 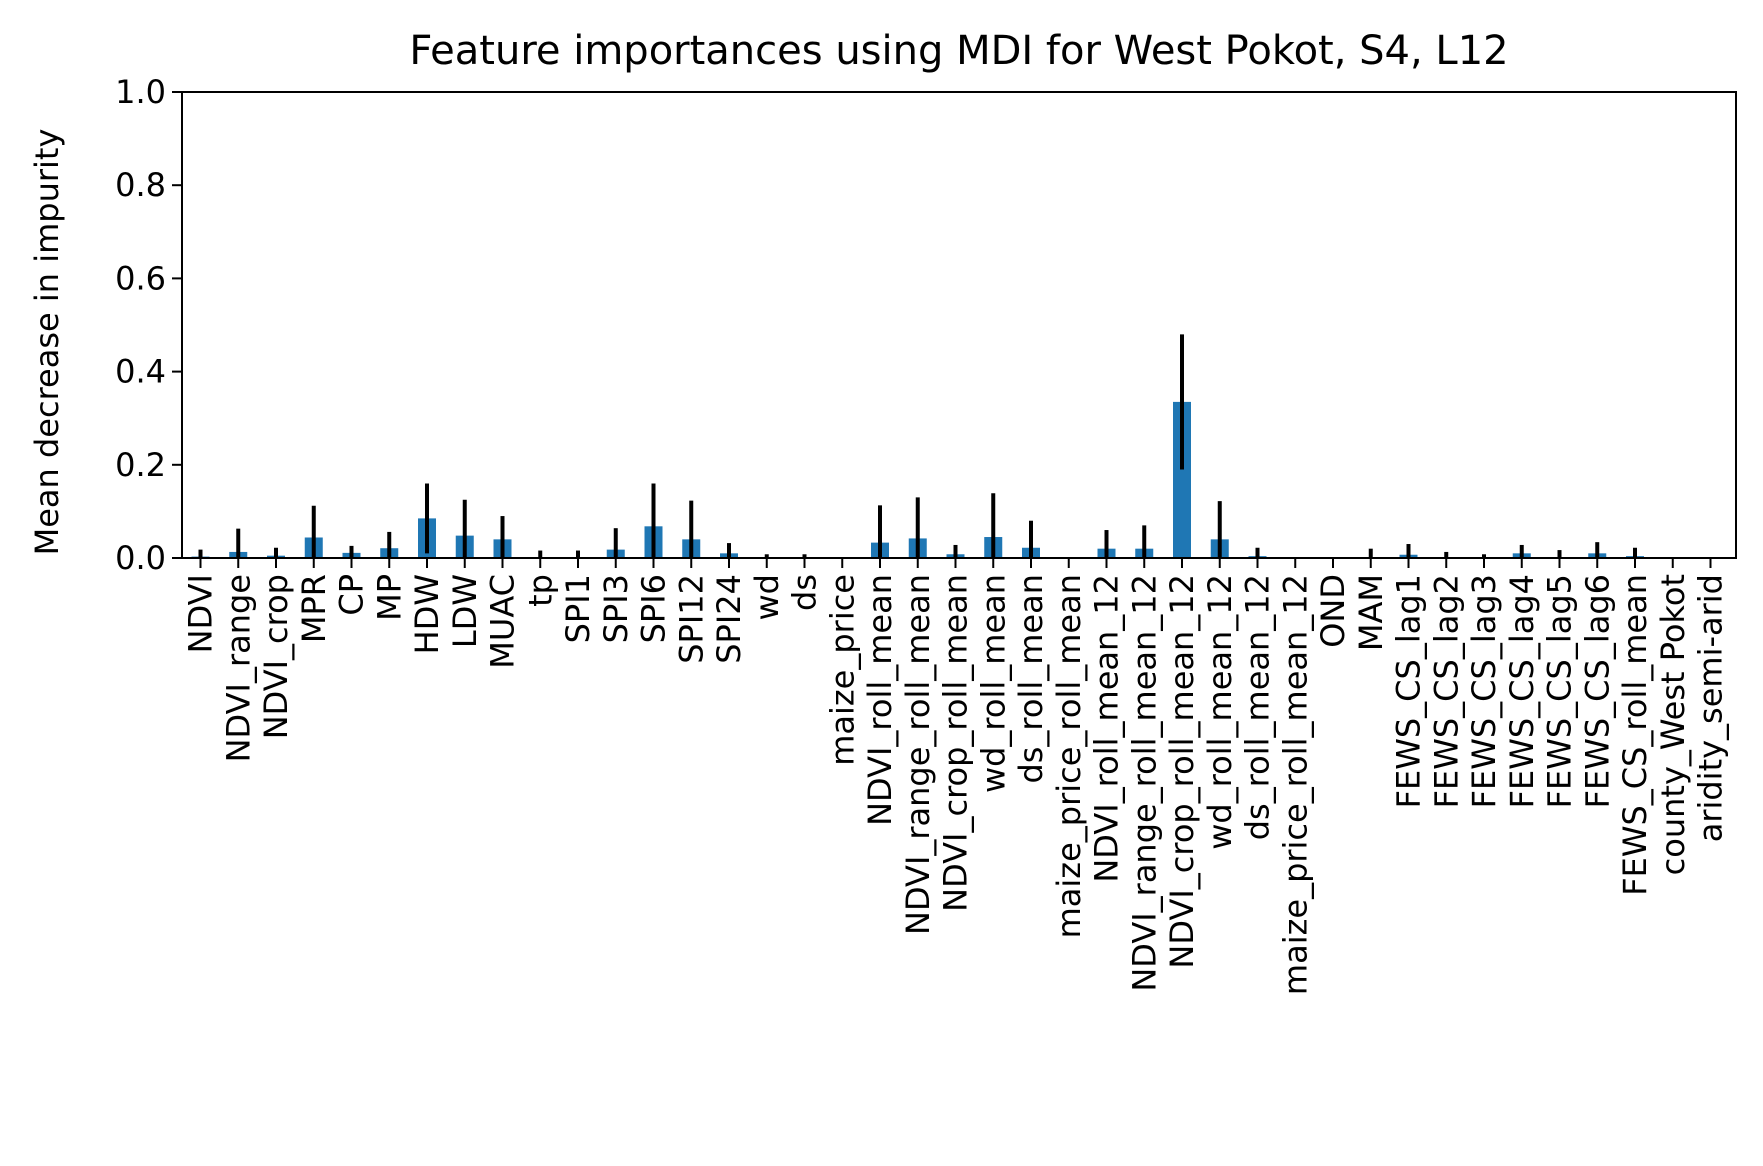 What do you see at coordinates (767, 597) in the screenshot?
I see `x-tick-label: wd` at bounding box center [767, 597].